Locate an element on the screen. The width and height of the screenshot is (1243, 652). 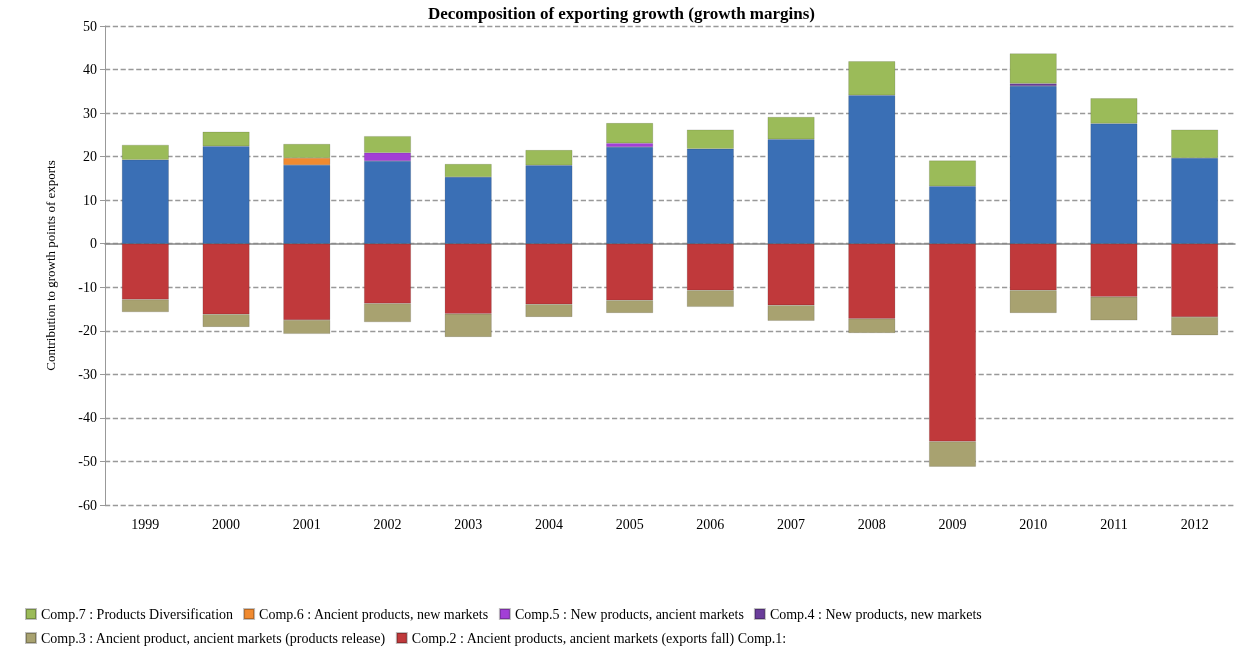
y-axis-title: Contribution to growth points of exports is located at coordinates (50, 265).